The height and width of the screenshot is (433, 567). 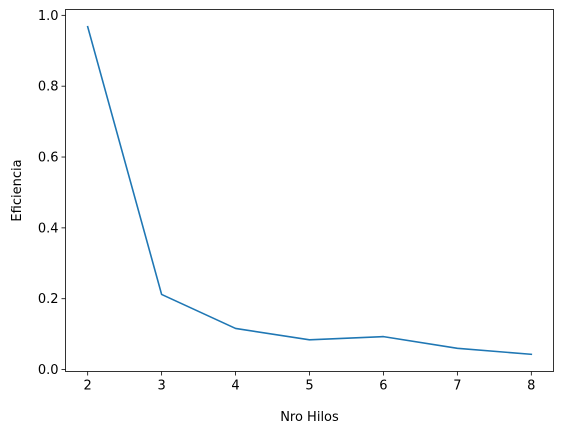 What do you see at coordinates (457, 386) in the screenshot?
I see `x-tick-label: 7` at bounding box center [457, 386].